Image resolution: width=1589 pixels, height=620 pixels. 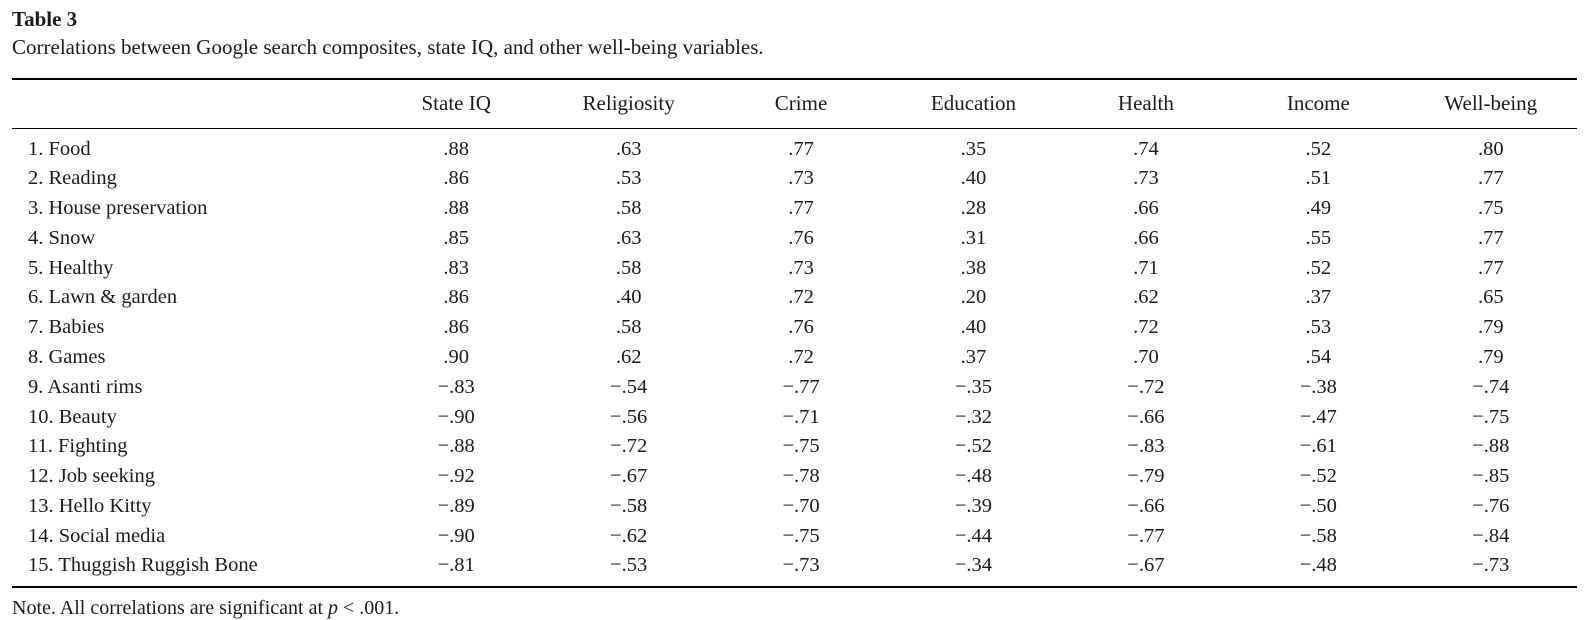 I want to click on correlation-value: .86, so click(x=456, y=327).